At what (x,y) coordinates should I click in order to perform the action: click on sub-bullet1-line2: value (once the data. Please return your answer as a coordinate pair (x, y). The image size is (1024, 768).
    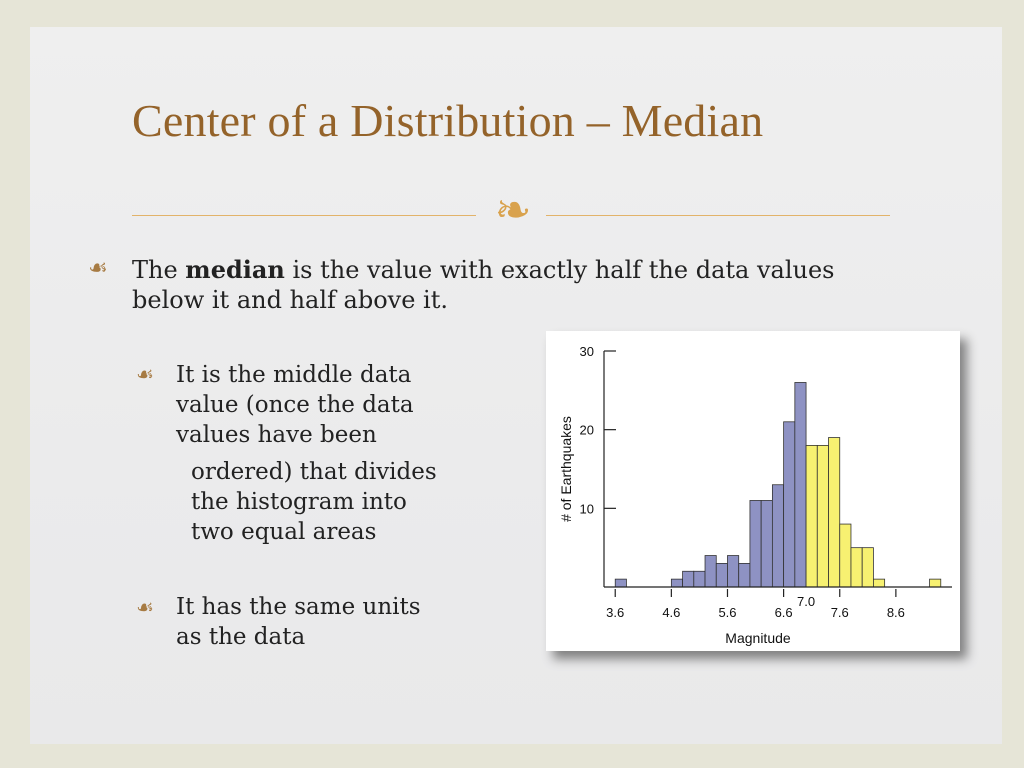
    Looking at the image, I should click on (295, 405).